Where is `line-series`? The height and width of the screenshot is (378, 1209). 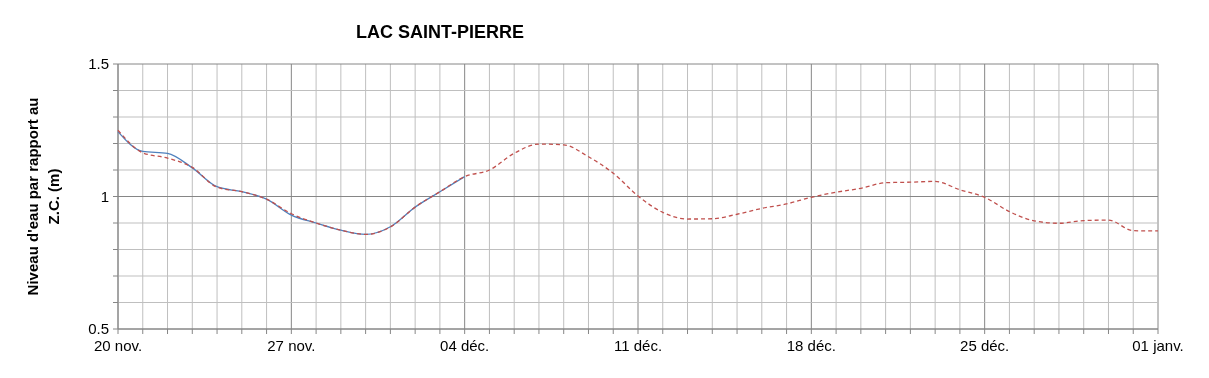 line-series is located at coordinates (291, 183).